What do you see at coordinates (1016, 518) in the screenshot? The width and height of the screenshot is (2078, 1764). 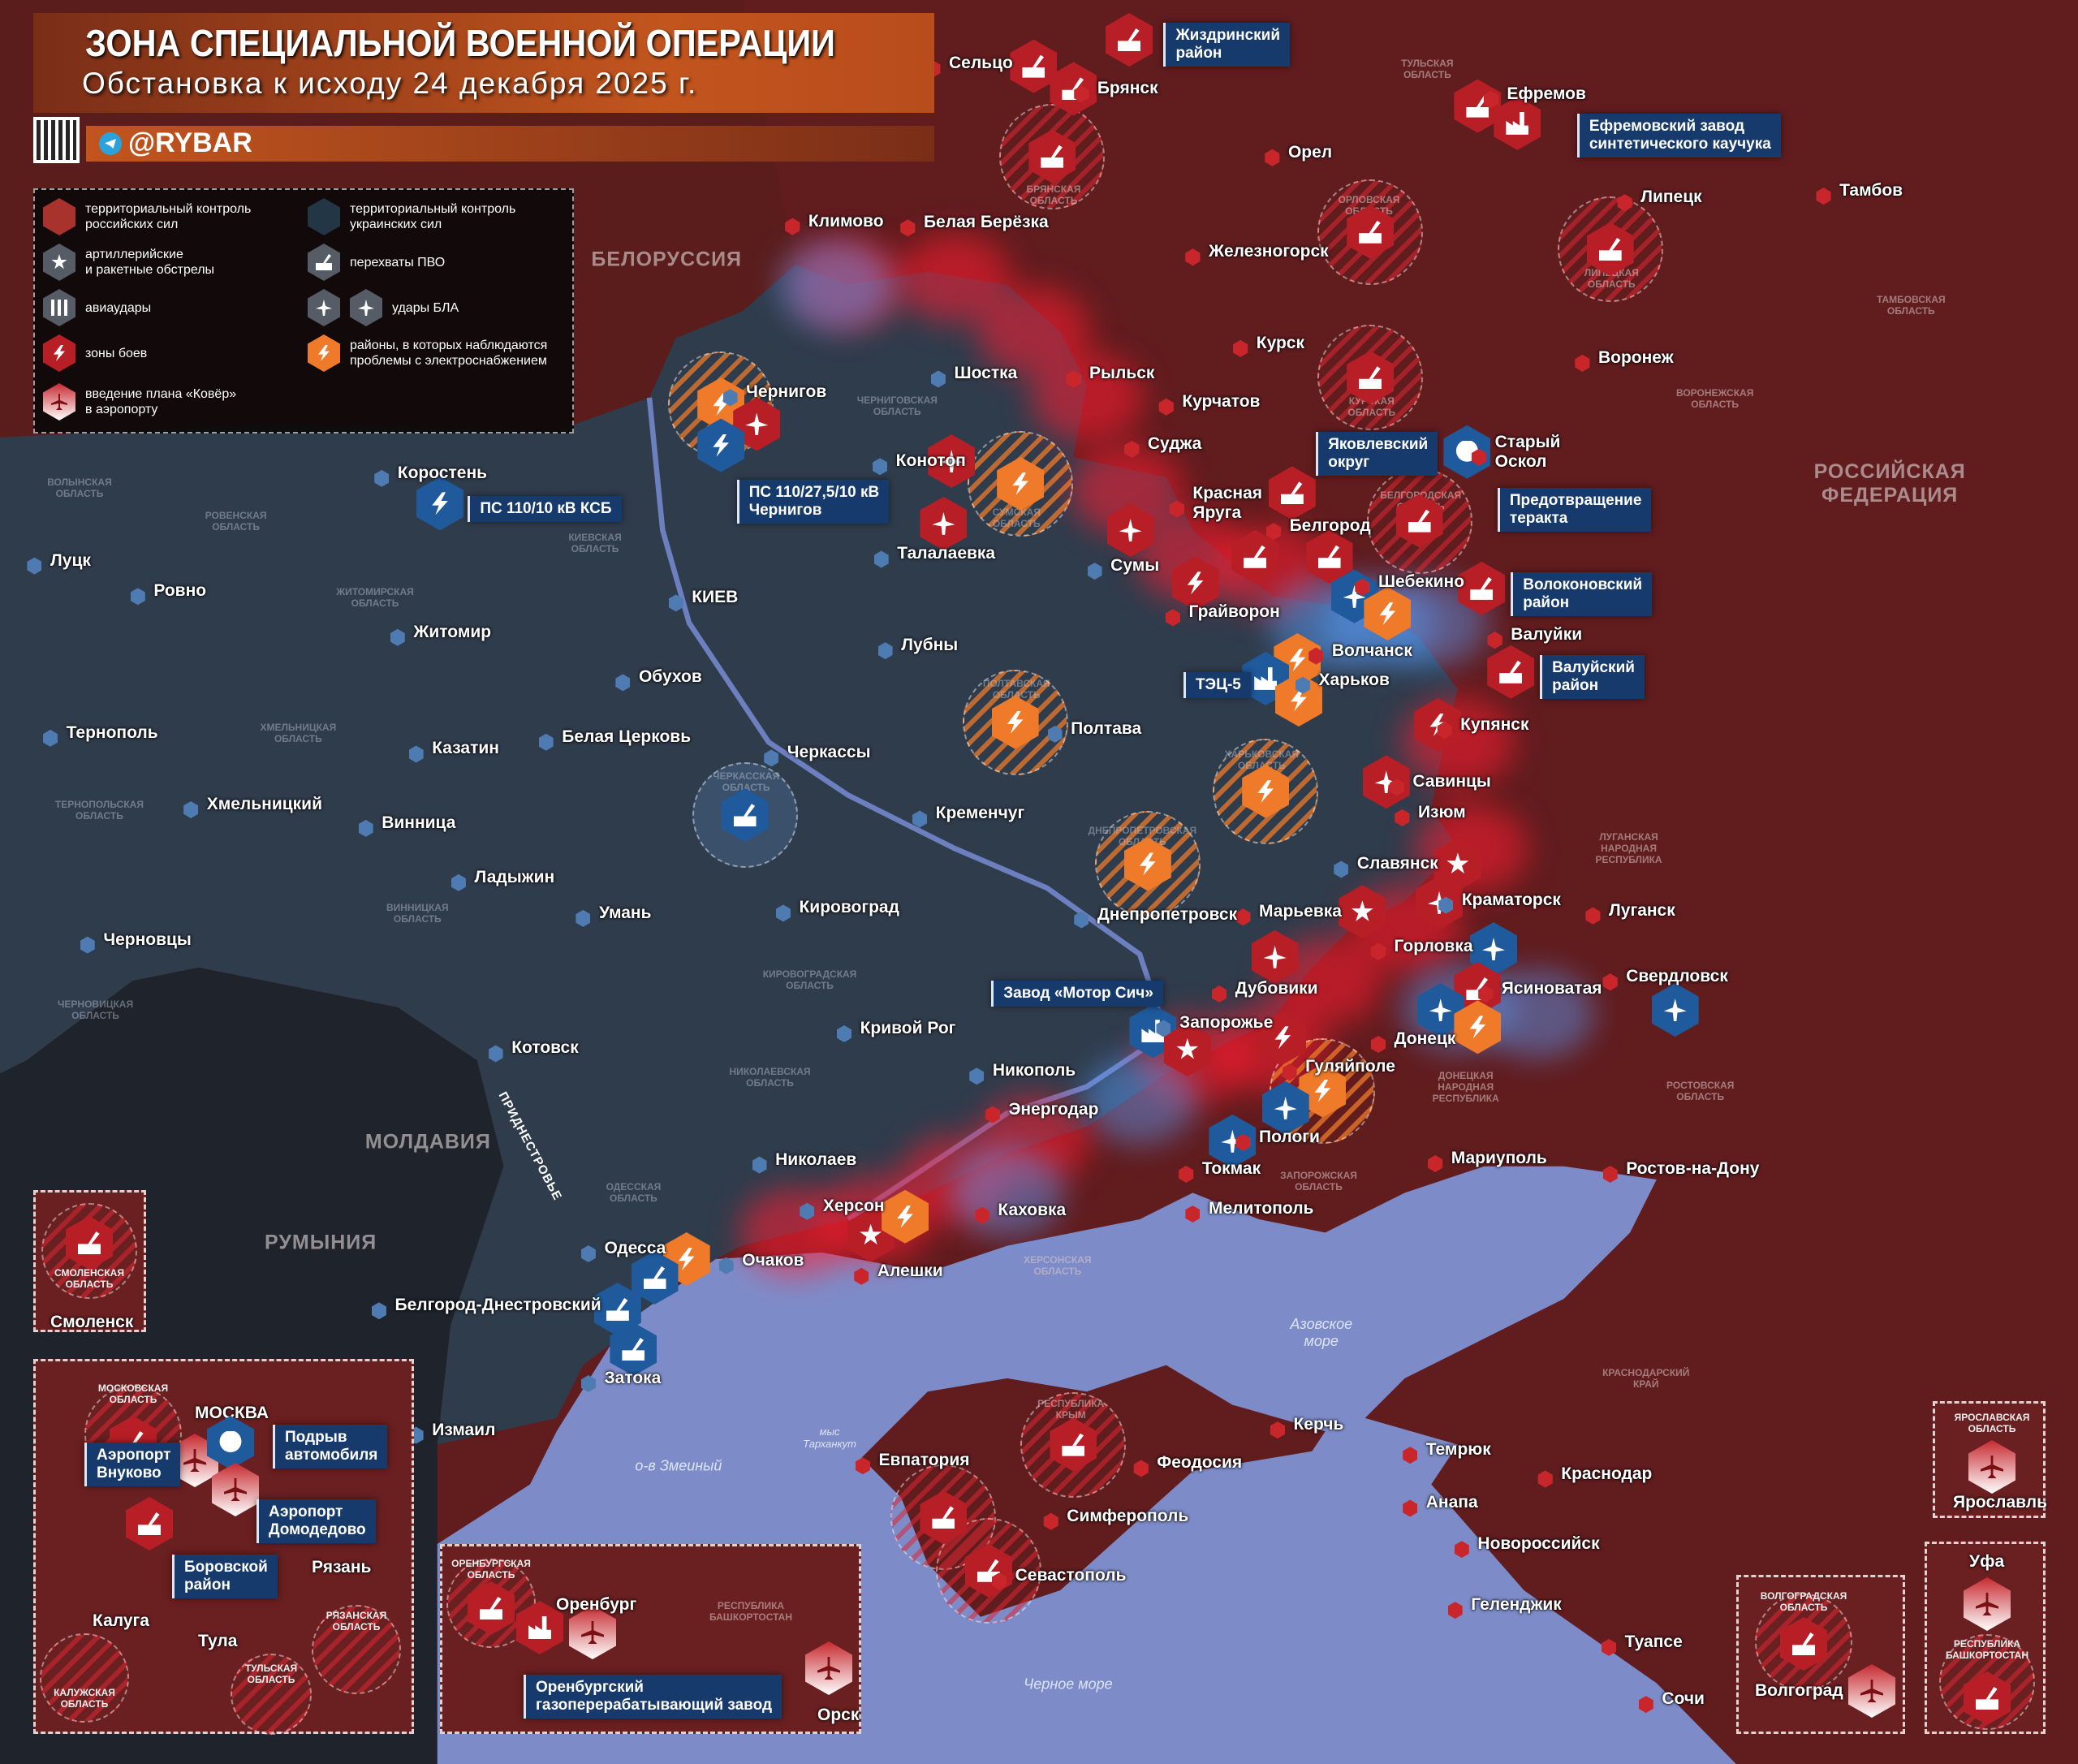 I see `oblast-label: СУМСКАЯ ОБЛАСТЬ` at bounding box center [1016, 518].